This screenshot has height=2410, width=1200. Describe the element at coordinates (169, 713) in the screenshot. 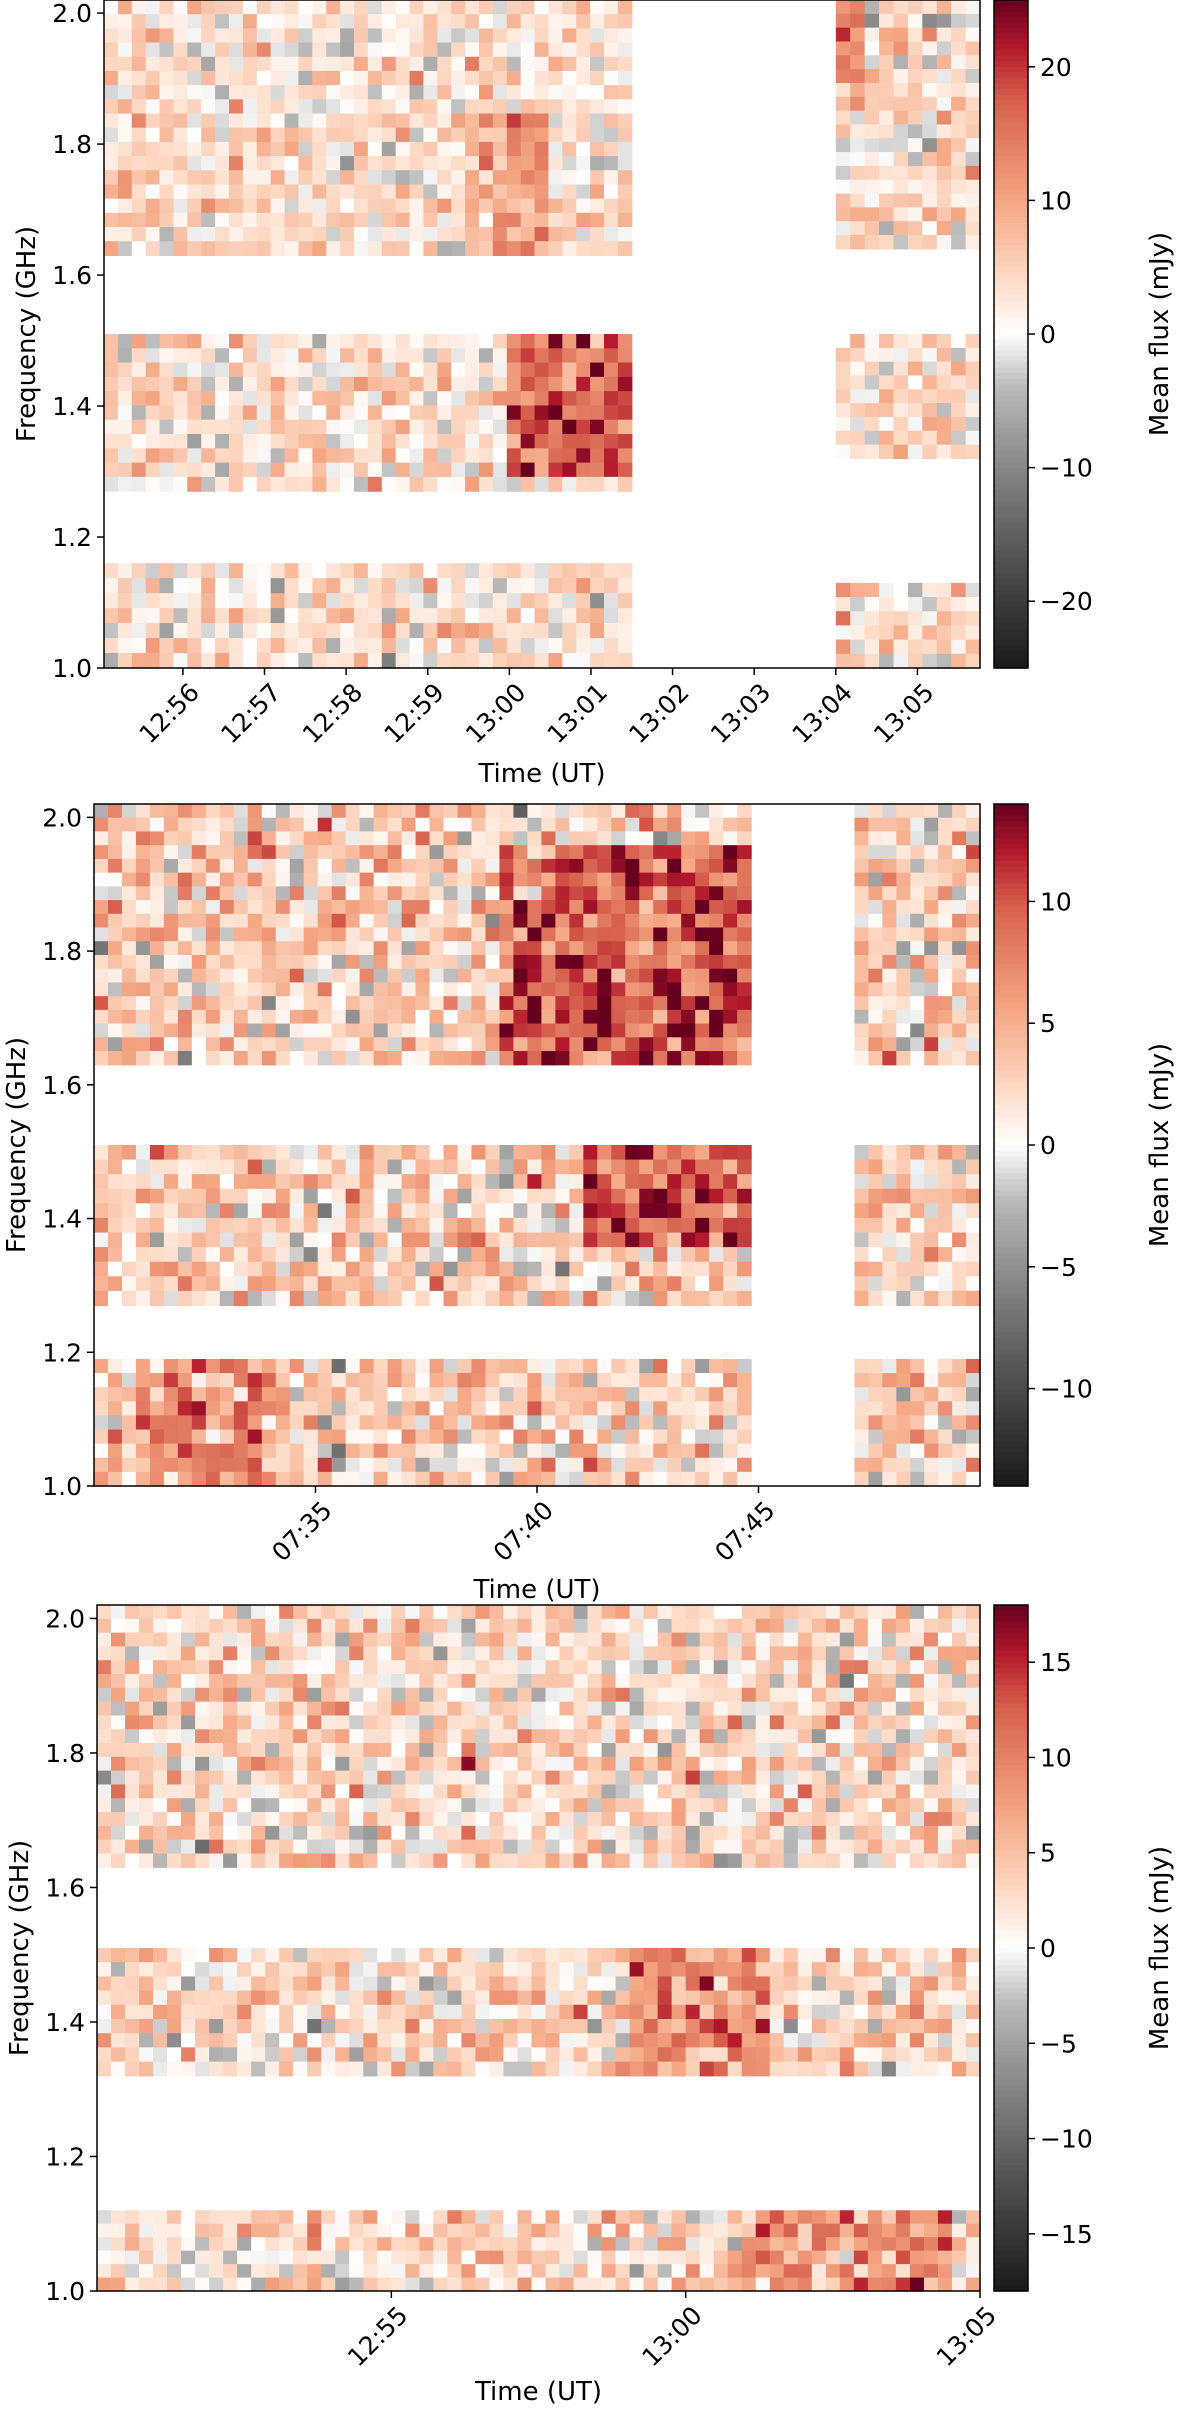

I see `x-tick-label: 12:56` at that location.